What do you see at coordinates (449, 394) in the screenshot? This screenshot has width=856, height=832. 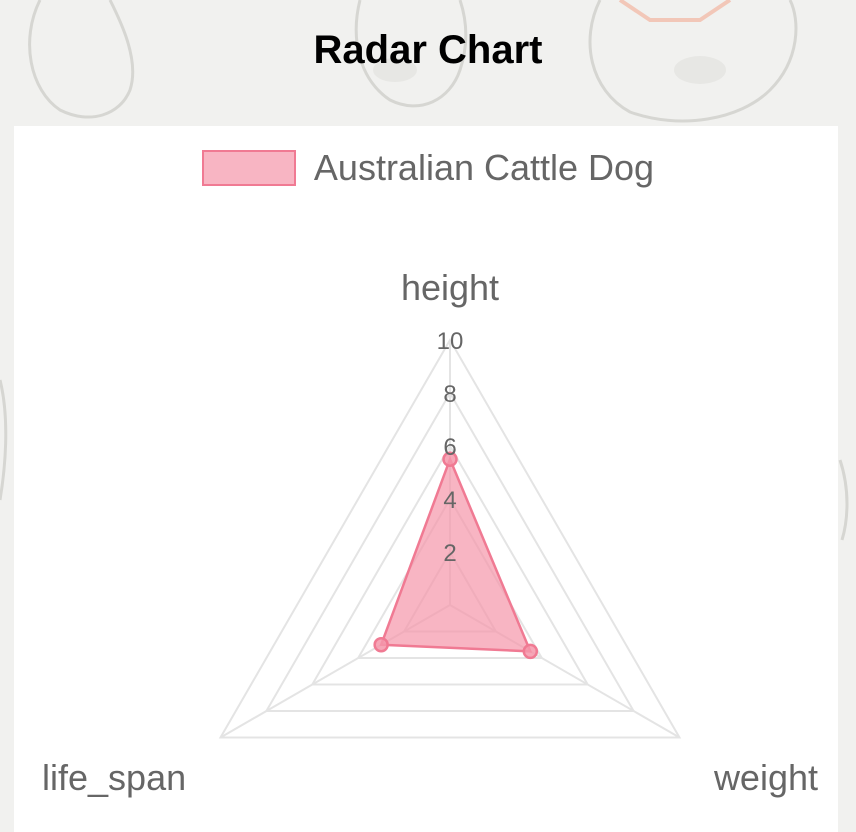 I see `tick-label: 8` at bounding box center [449, 394].